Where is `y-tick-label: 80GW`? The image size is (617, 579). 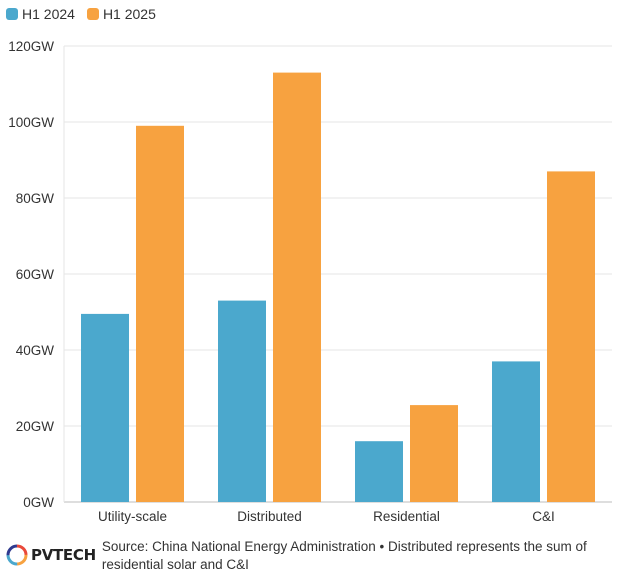 y-tick-label: 80GW is located at coordinates (35, 198).